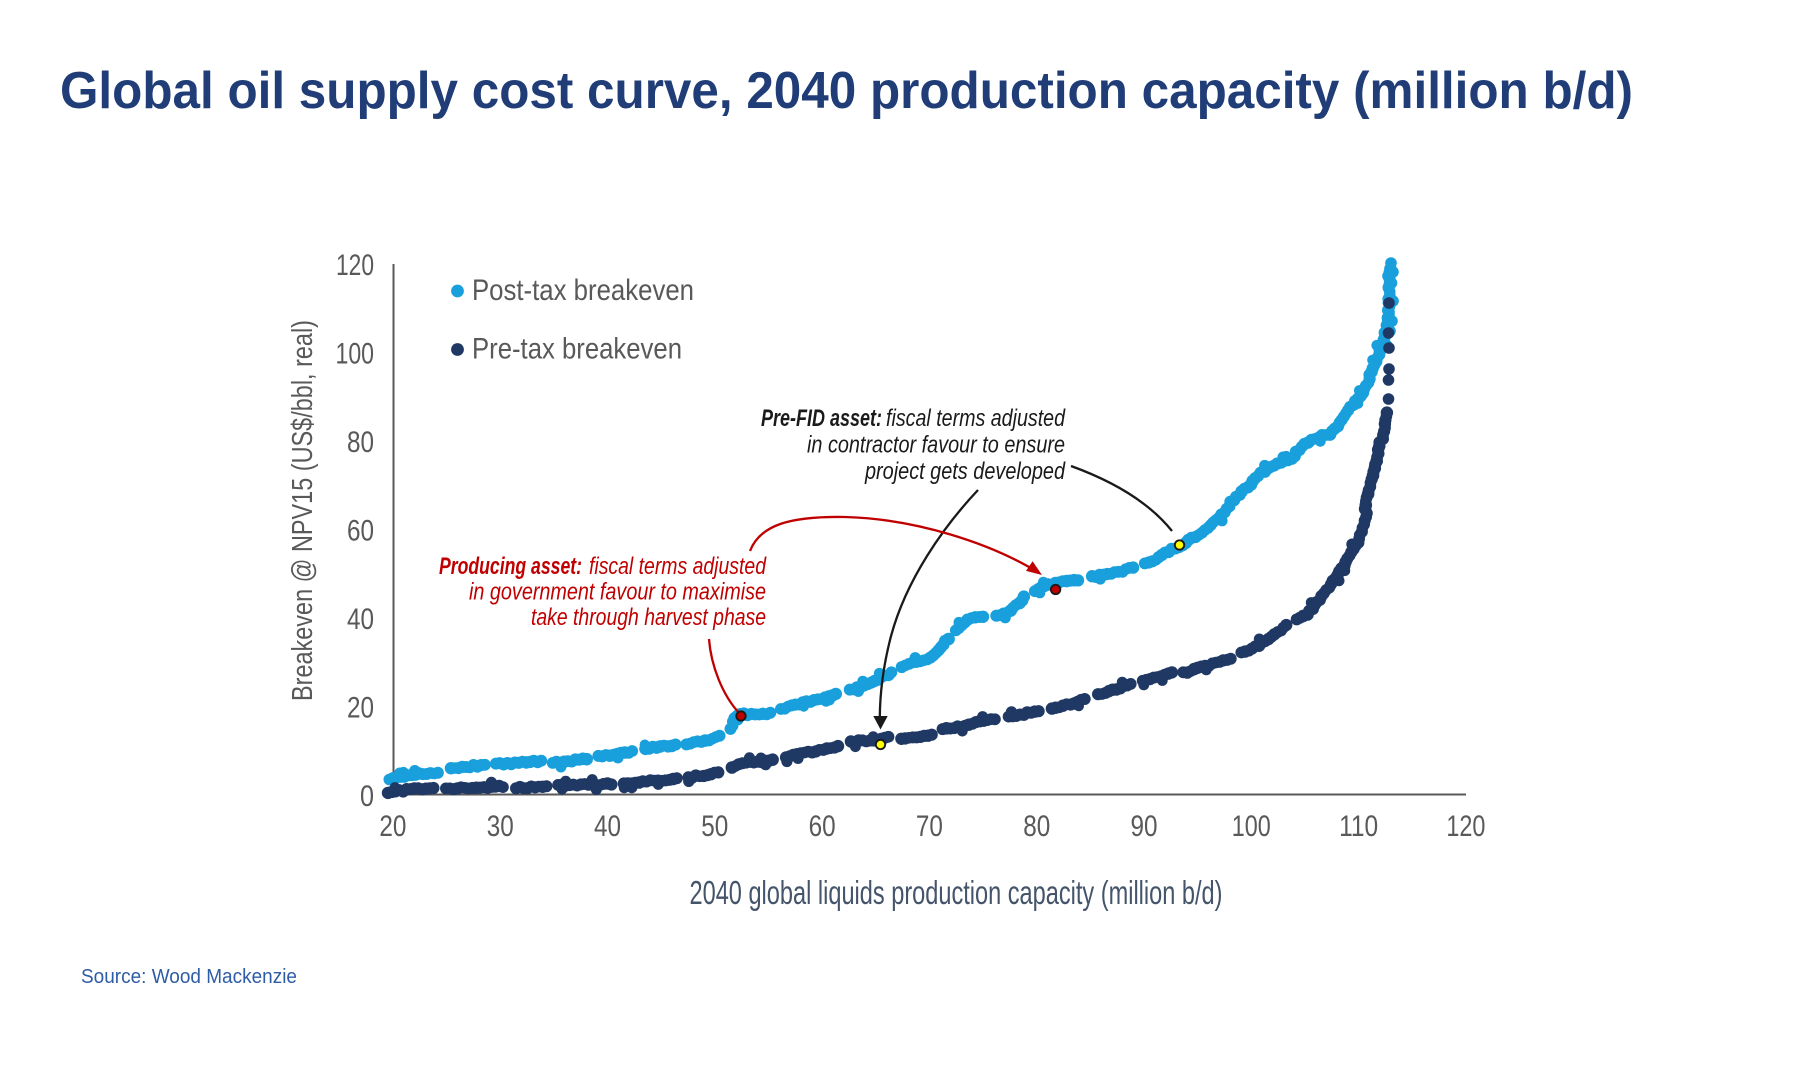 This screenshot has width=1800, height=1085. What do you see at coordinates (367, 796) in the screenshot?
I see `svg-text: 0` at bounding box center [367, 796].